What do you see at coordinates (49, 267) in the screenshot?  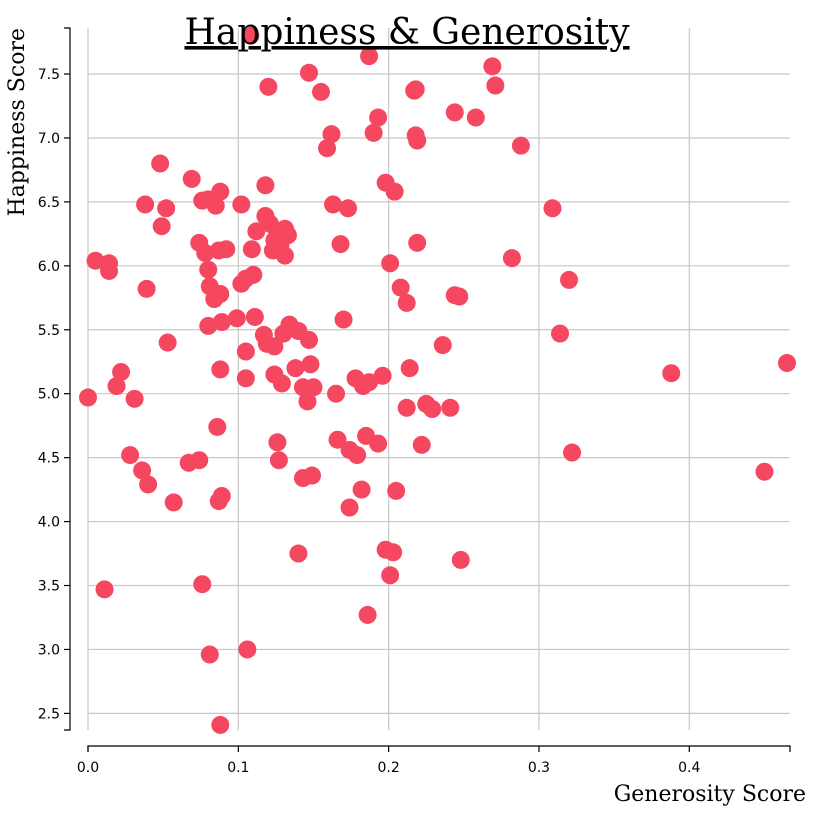 I see `y-tick-label: 6.0` at bounding box center [49, 267].